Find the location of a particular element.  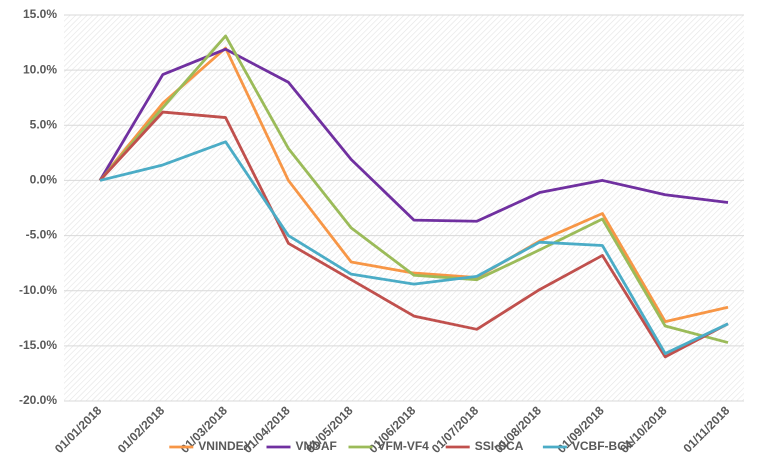

y-tick-label: 10.0% is located at coordinates (40, 69).